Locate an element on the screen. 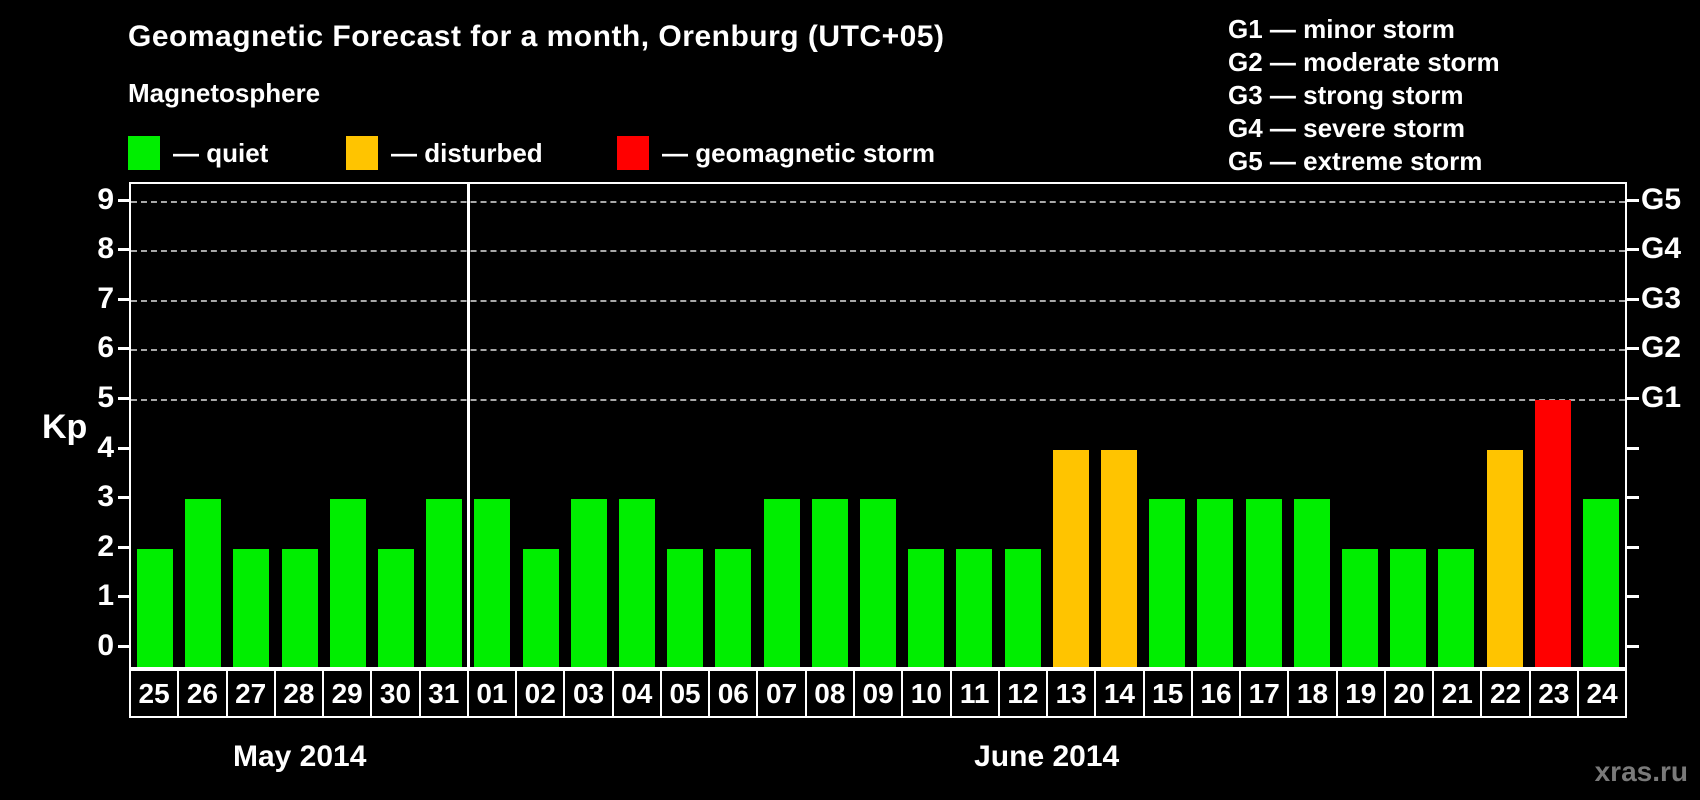 The image size is (1700, 800). y-tick-label-1: 1 is located at coordinates (105, 596).